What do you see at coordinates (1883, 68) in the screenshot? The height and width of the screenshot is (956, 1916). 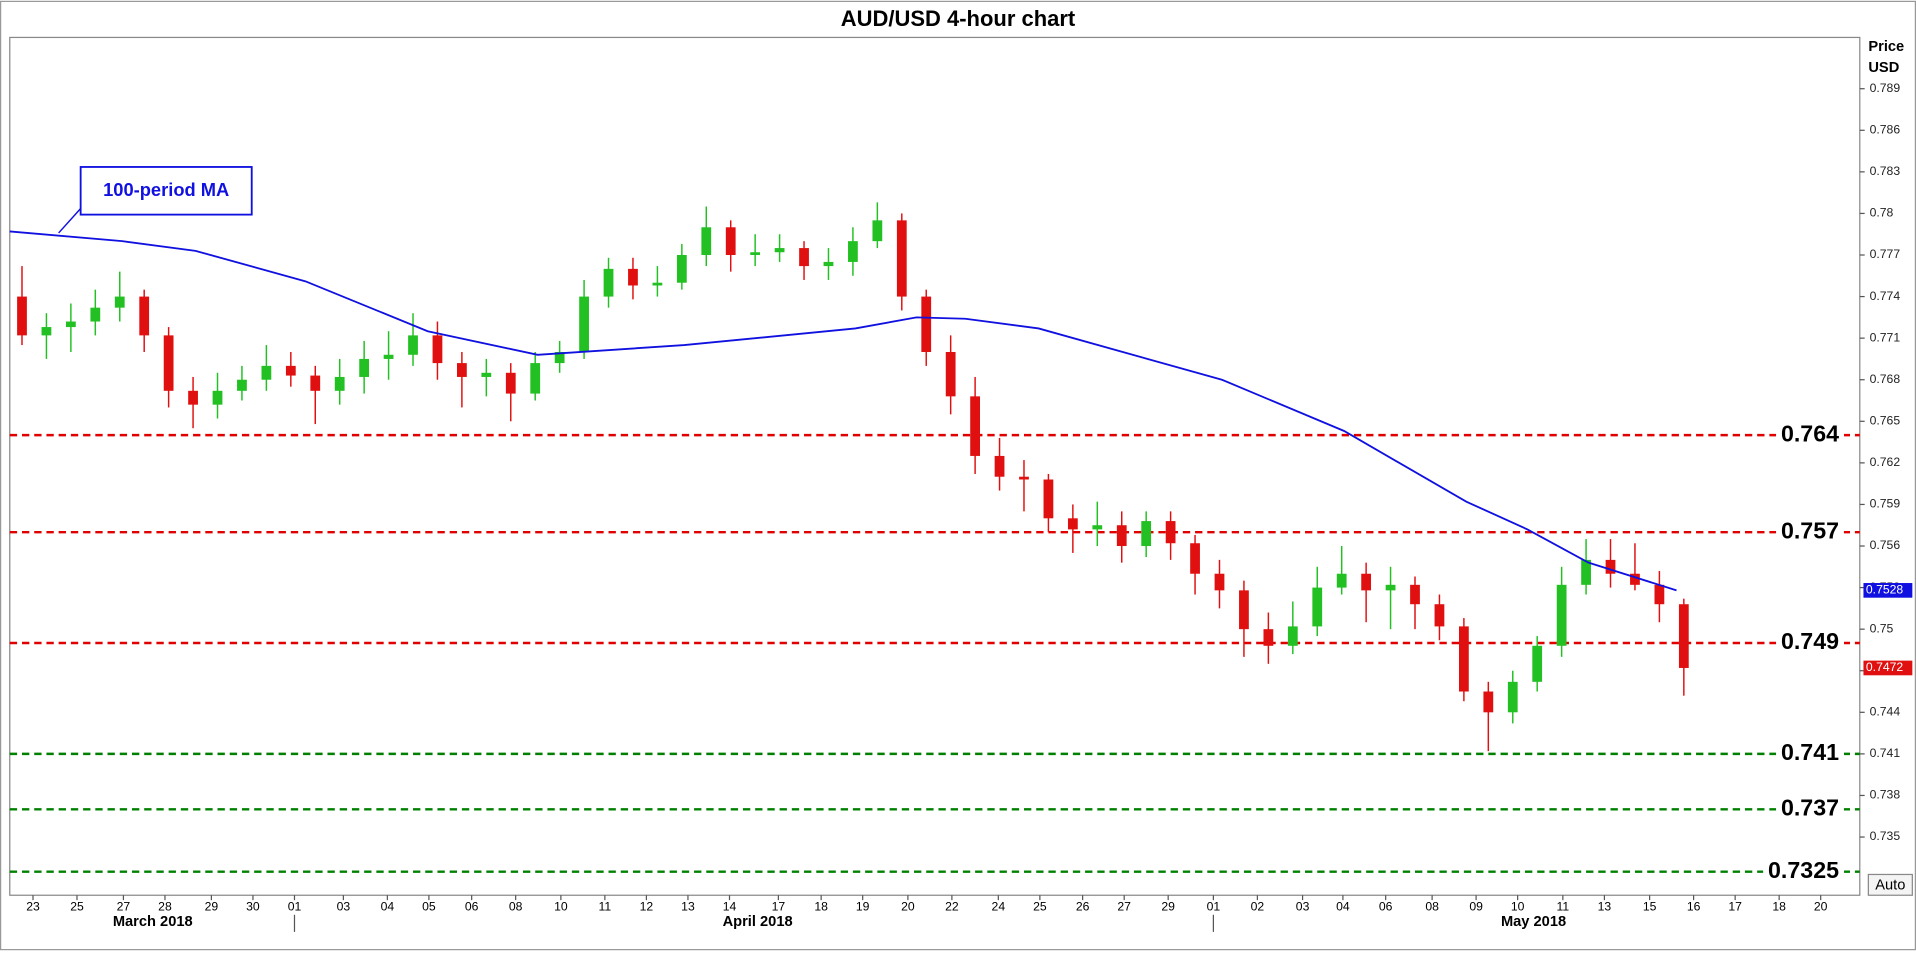 I see `y-axis-label: USD` at bounding box center [1883, 68].